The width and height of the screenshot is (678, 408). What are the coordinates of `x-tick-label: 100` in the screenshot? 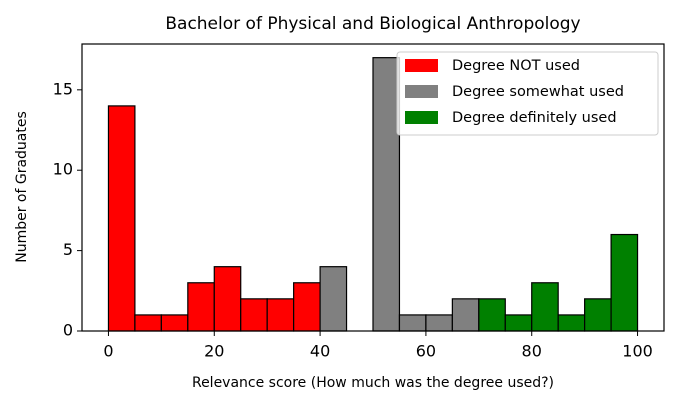 It's located at (637, 351).